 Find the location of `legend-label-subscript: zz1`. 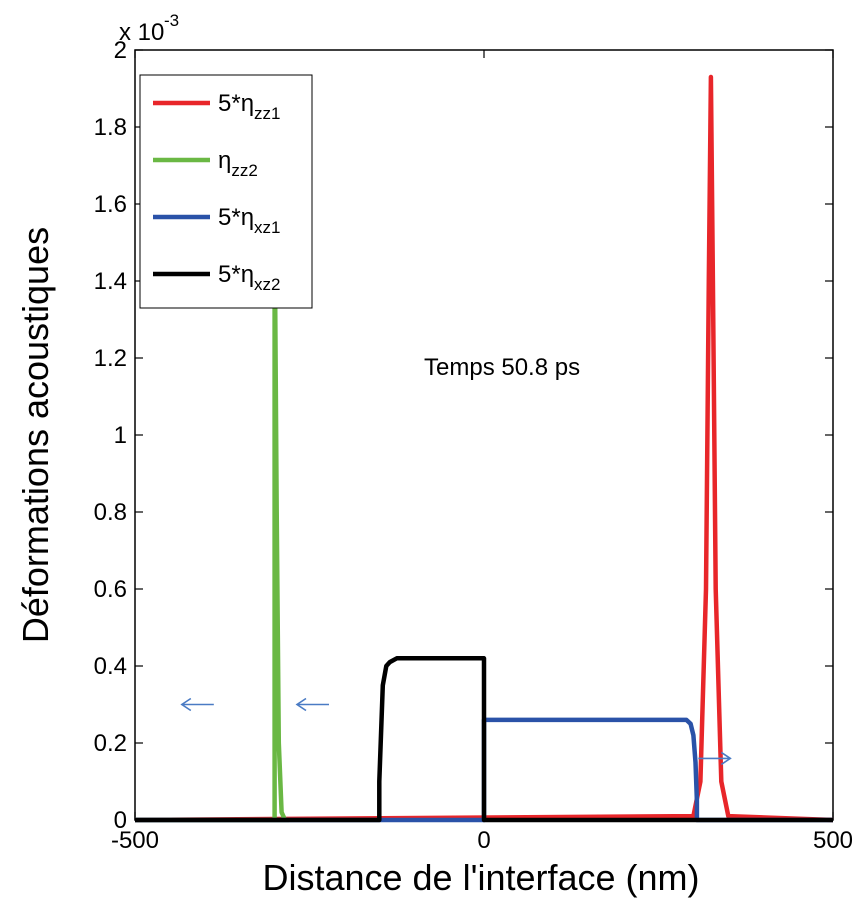

legend-label-subscript: zz1 is located at coordinates (267, 113).